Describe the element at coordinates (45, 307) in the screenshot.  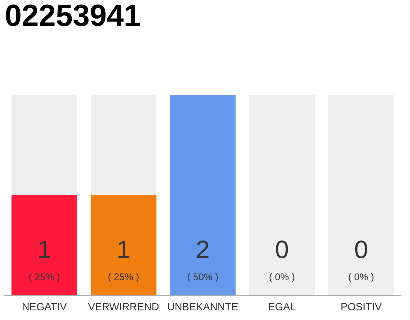
I see `x-tick-label: NEGATIV` at that location.